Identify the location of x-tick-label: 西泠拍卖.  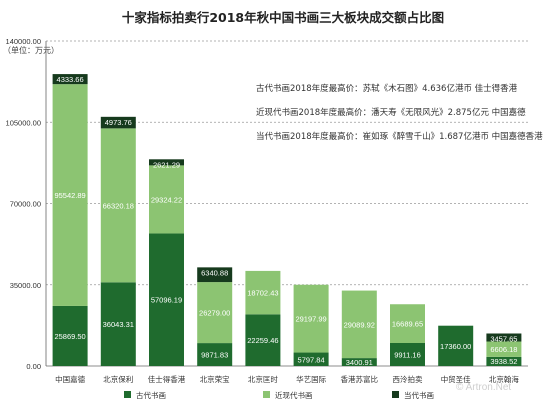
(408, 379).